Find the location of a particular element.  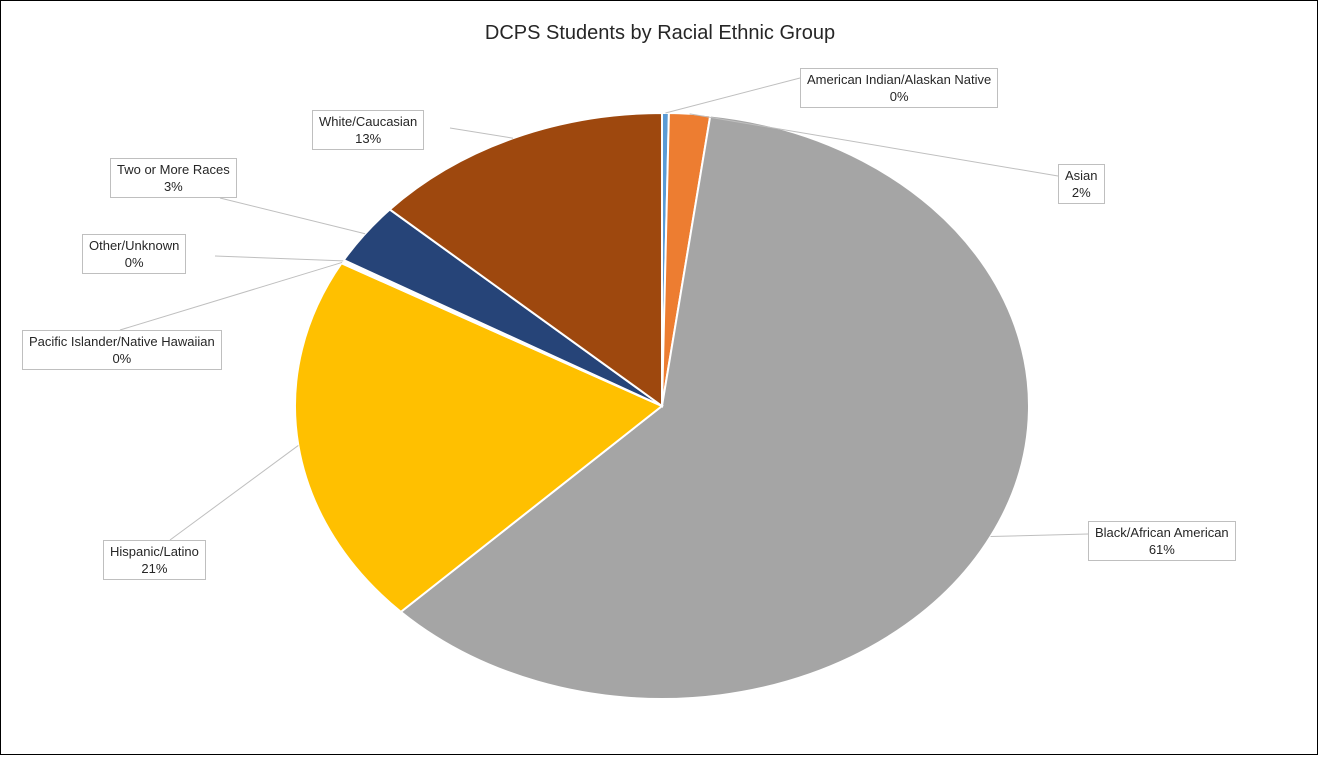

leader-line-american-indian is located at coordinates (733, 95).